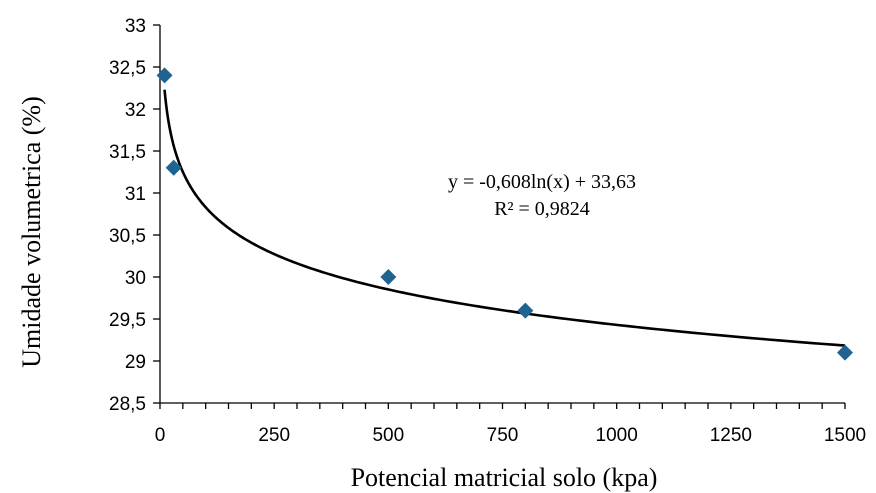  What do you see at coordinates (127, 320) in the screenshot?
I see `y-tick-label: 29,5` at bounding box center [127, 320].